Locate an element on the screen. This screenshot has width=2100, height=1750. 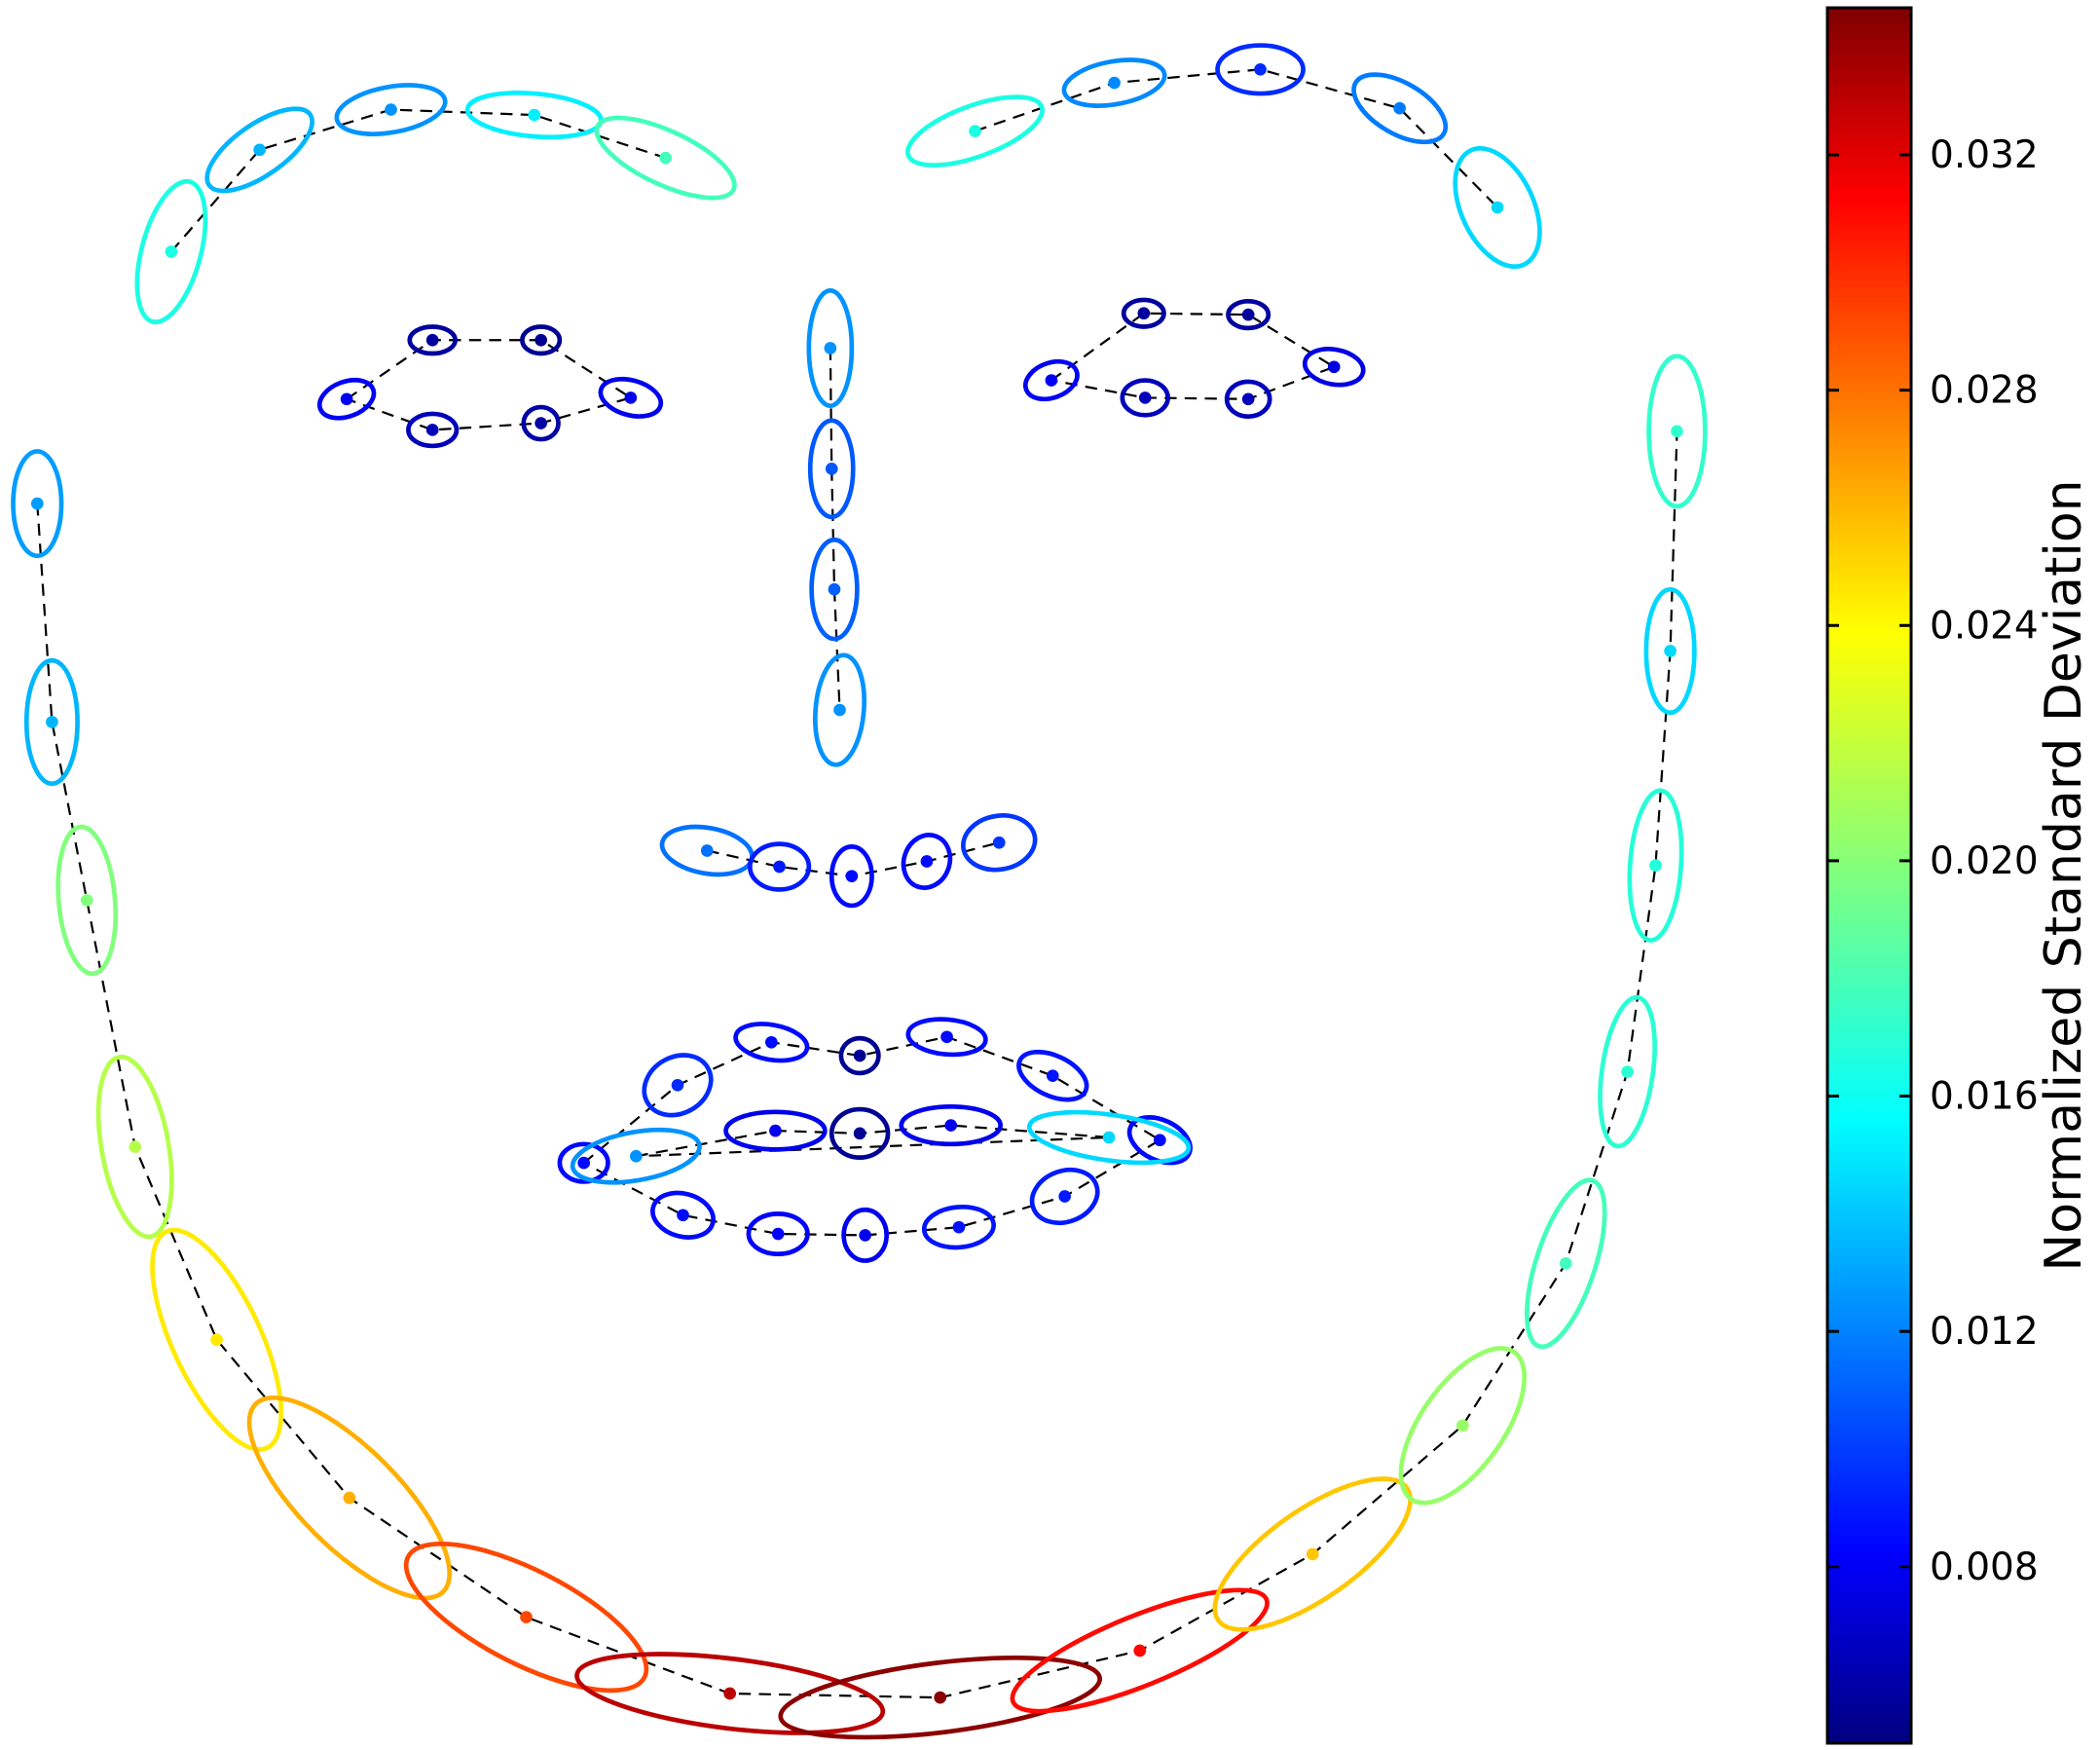
colorbar-tick-label: 0.024 is located at coordinates (1984, 626).